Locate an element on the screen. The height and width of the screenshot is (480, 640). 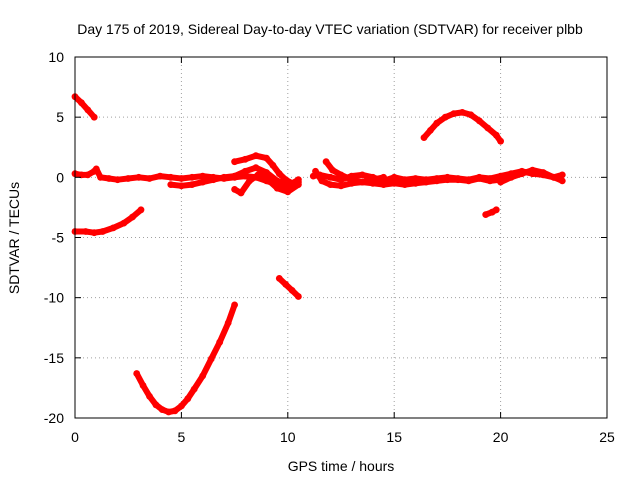
y-tick-label: -5 is located at coordinates (58, 238).